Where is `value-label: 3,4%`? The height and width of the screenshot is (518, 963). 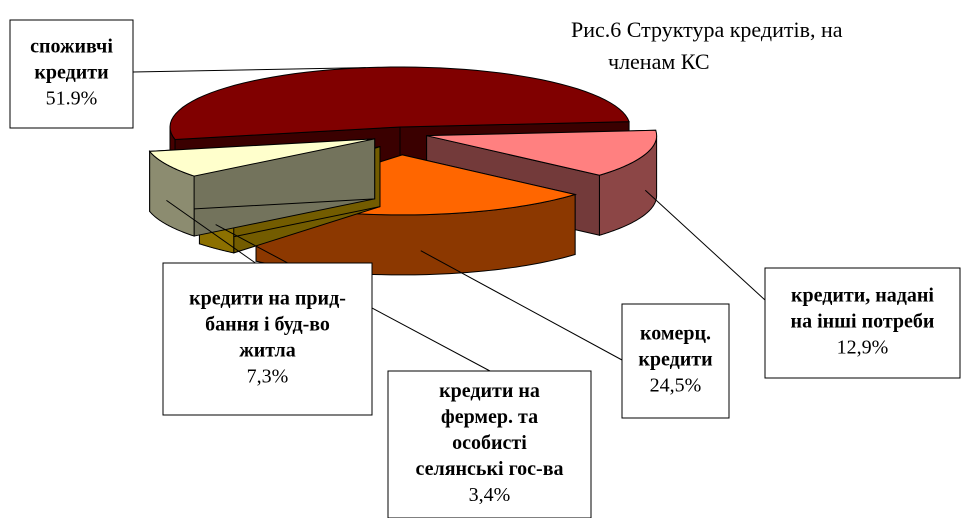
value-label: 3,4% is located at coordinates (490, 495).